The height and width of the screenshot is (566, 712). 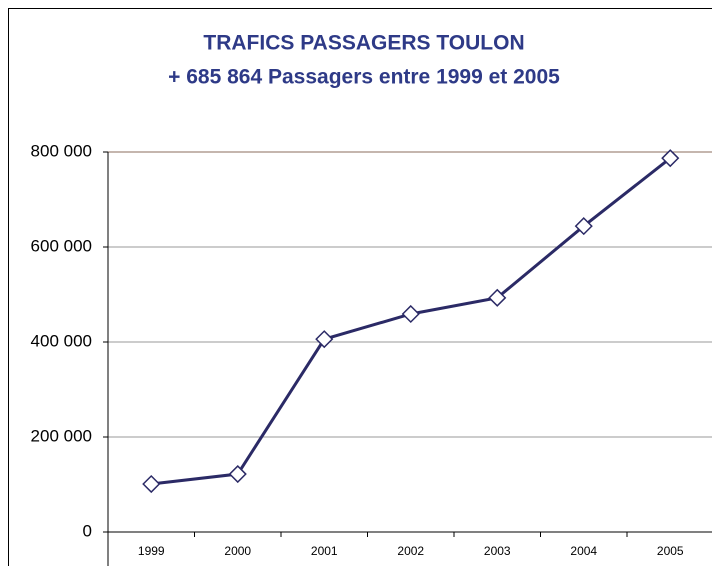 What do you see at coordinates (61, 245) in the screenshot?
I see `y-tick-label: 600 000` at bounding box center [61, 245].